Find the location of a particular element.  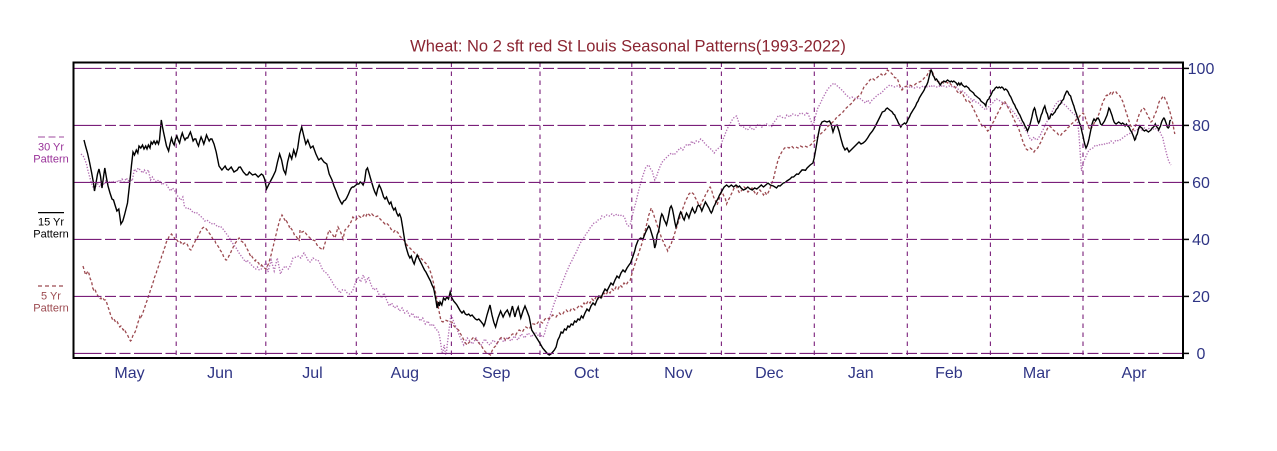

svg-text: 60 is located at coordinates (1201, 183).